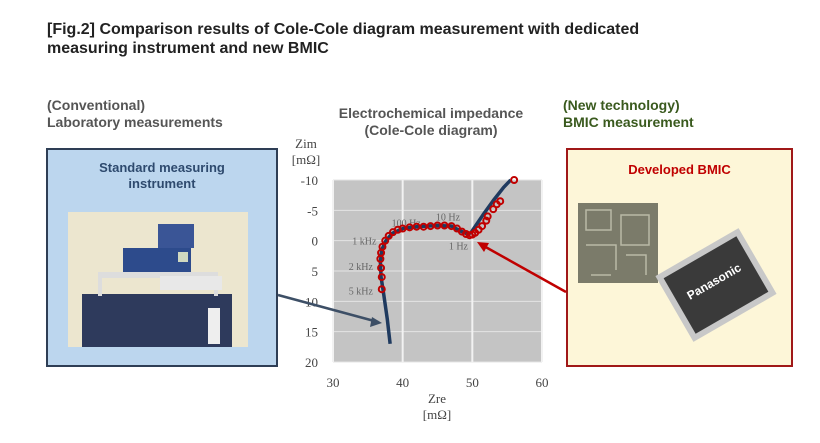 Image resolution: width=820 pixels, height=443 pixels. I want to click on right-caption: (New technology) BMIC measurement, so click(628, 114).